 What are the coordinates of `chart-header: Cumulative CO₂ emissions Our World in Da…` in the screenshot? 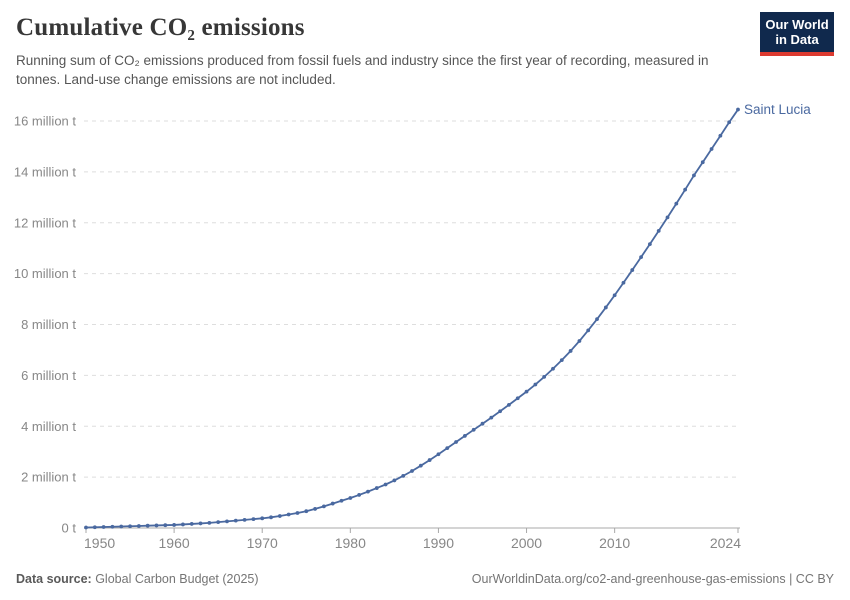 It's located at (425, 50).